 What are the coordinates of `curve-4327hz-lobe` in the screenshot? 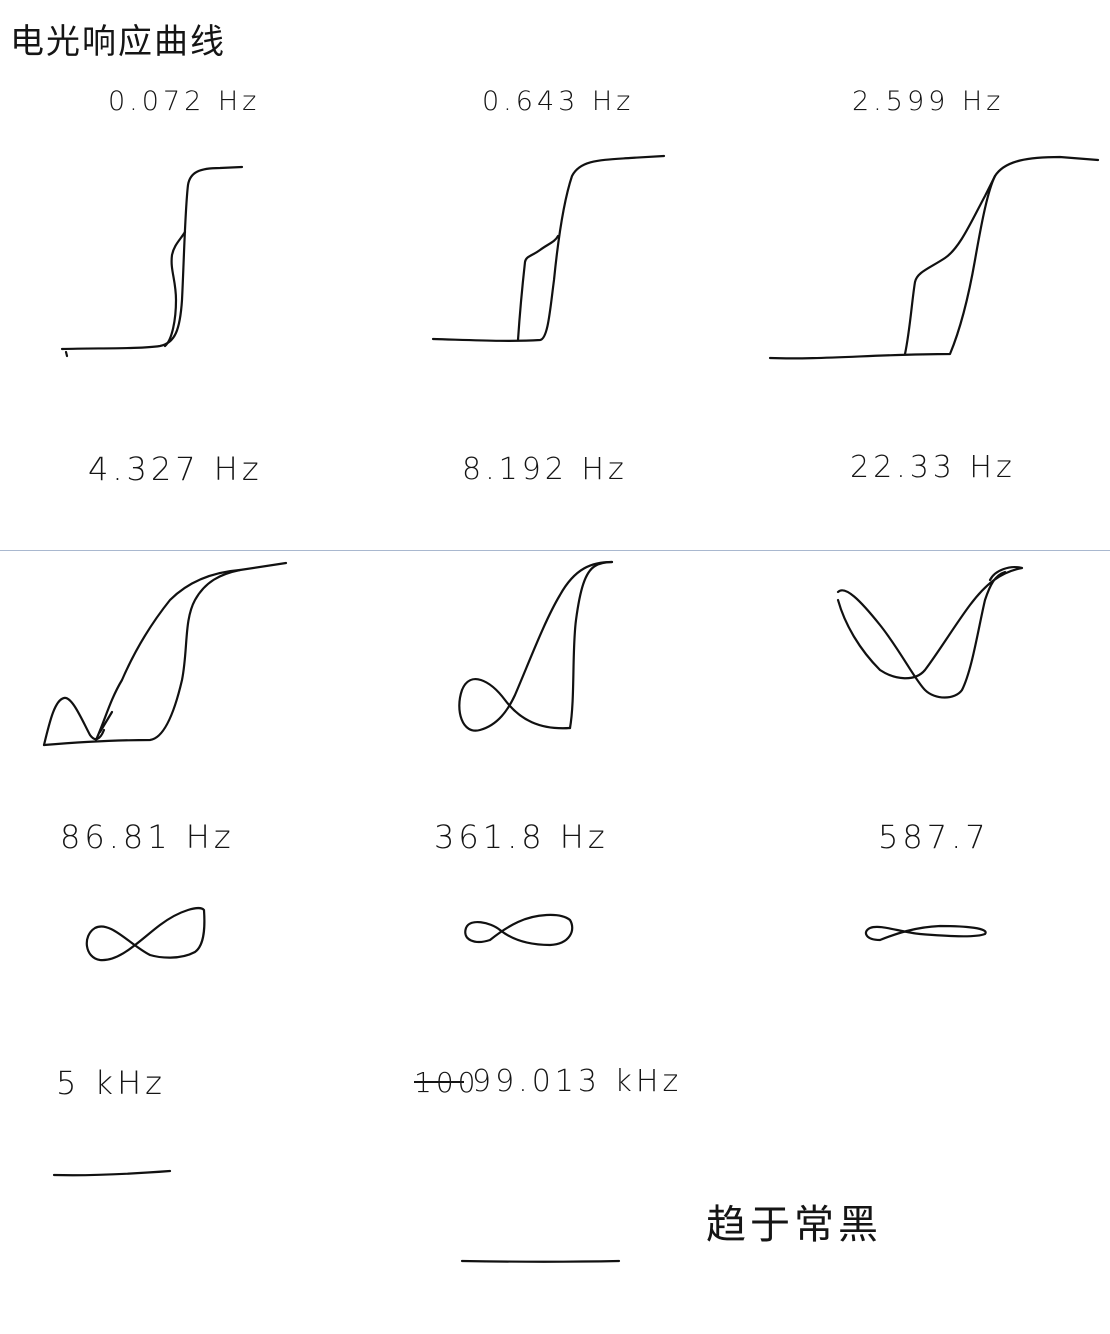 It's located at (74, 721).